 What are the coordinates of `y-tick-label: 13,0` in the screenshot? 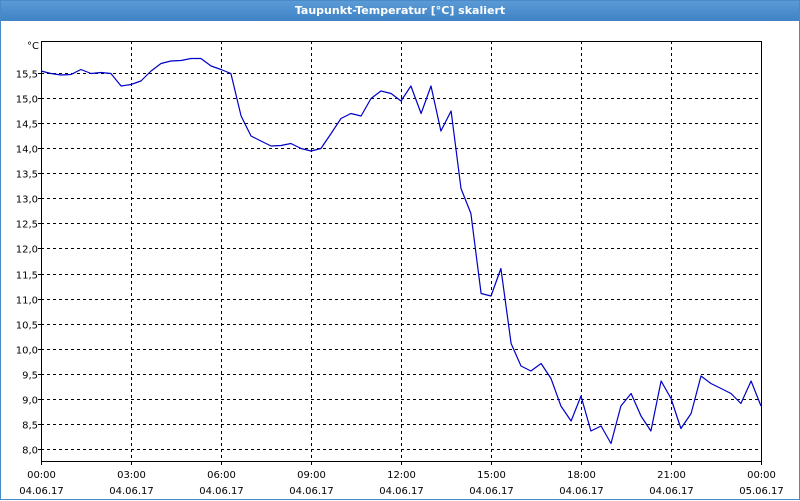 It's located at (27, 200).